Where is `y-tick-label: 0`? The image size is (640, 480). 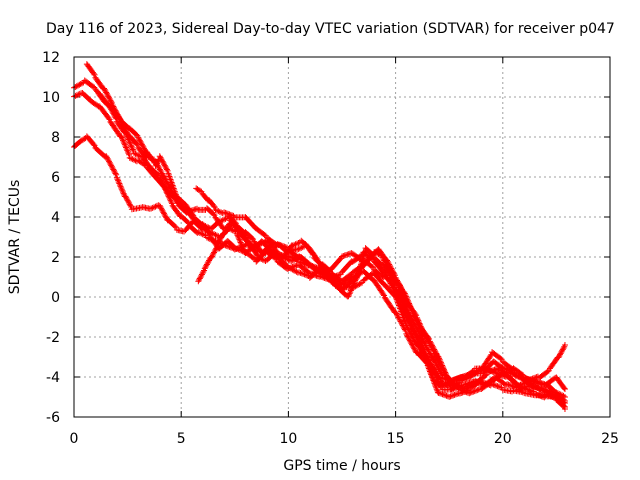
y-tick-label: 0 is located at coordinates (55, 298).